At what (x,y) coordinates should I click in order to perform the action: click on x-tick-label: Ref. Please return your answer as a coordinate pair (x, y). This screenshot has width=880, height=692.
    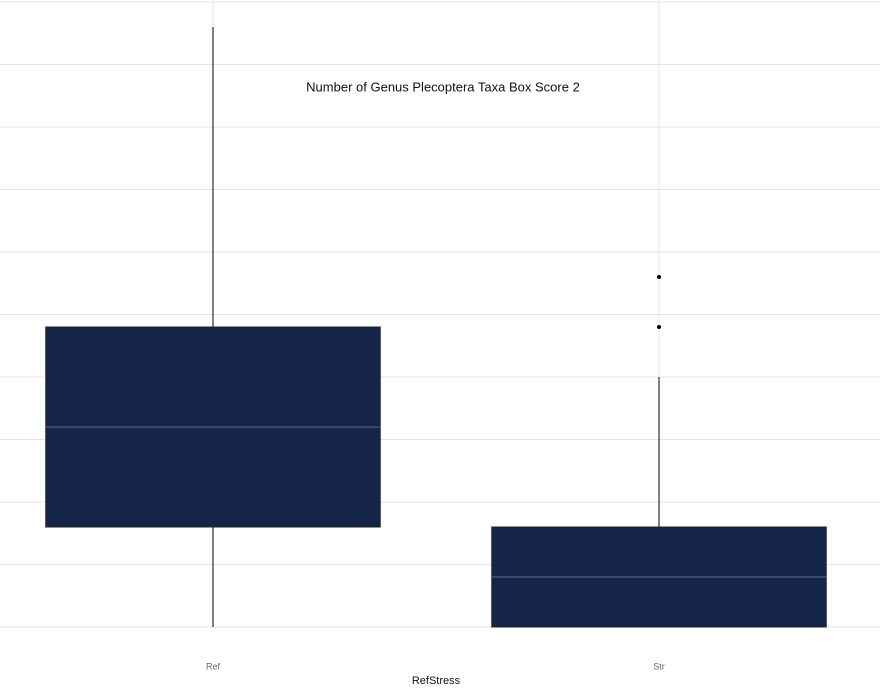
    Looking at the image, I should click on (213, 666).